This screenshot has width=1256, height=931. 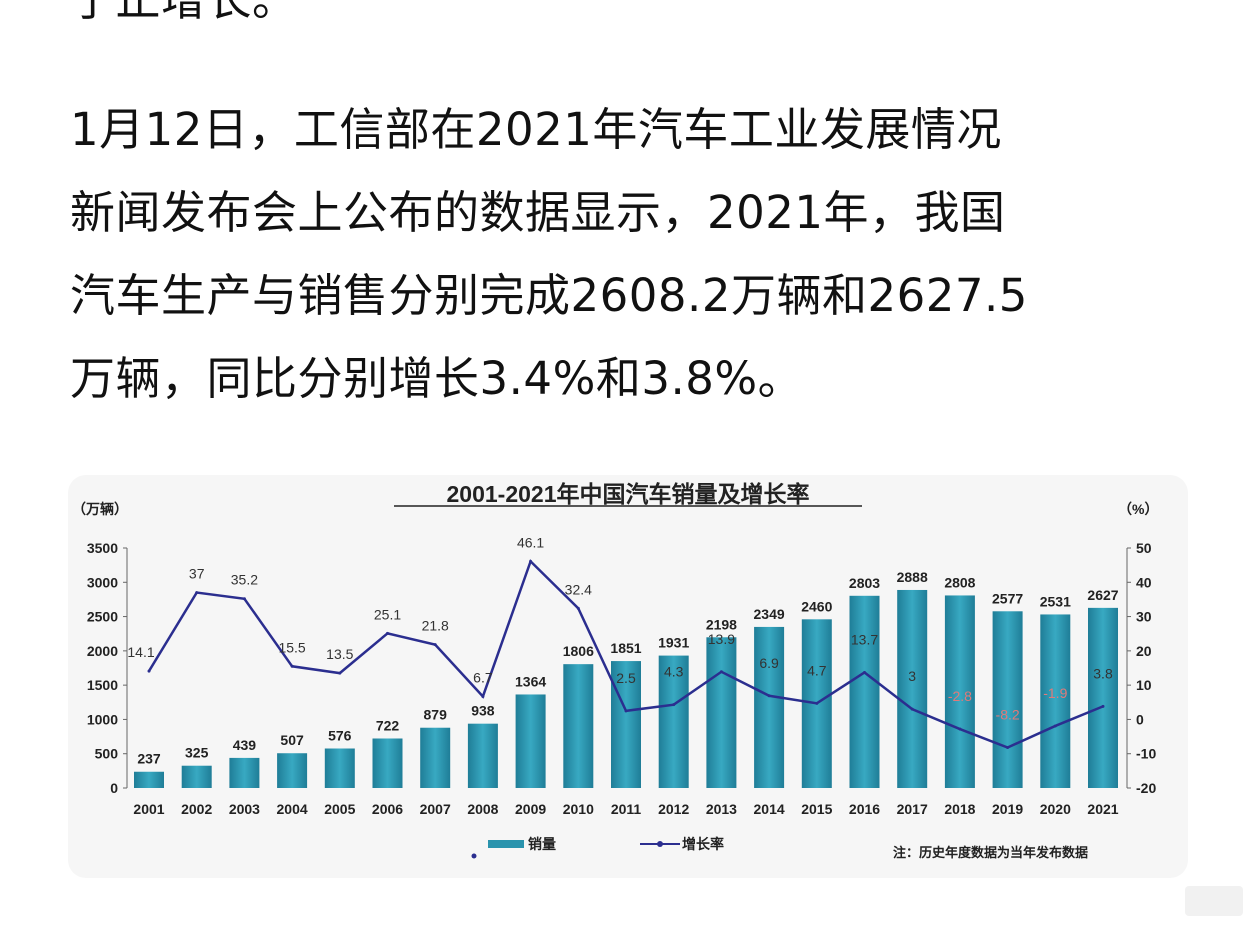 What do you see at coordinates (536, 129) in the screenshot?
I see `paragraph-line: 1月12日，工信部在2021年汽车工业发展情况` at bounding box center [536, 129].